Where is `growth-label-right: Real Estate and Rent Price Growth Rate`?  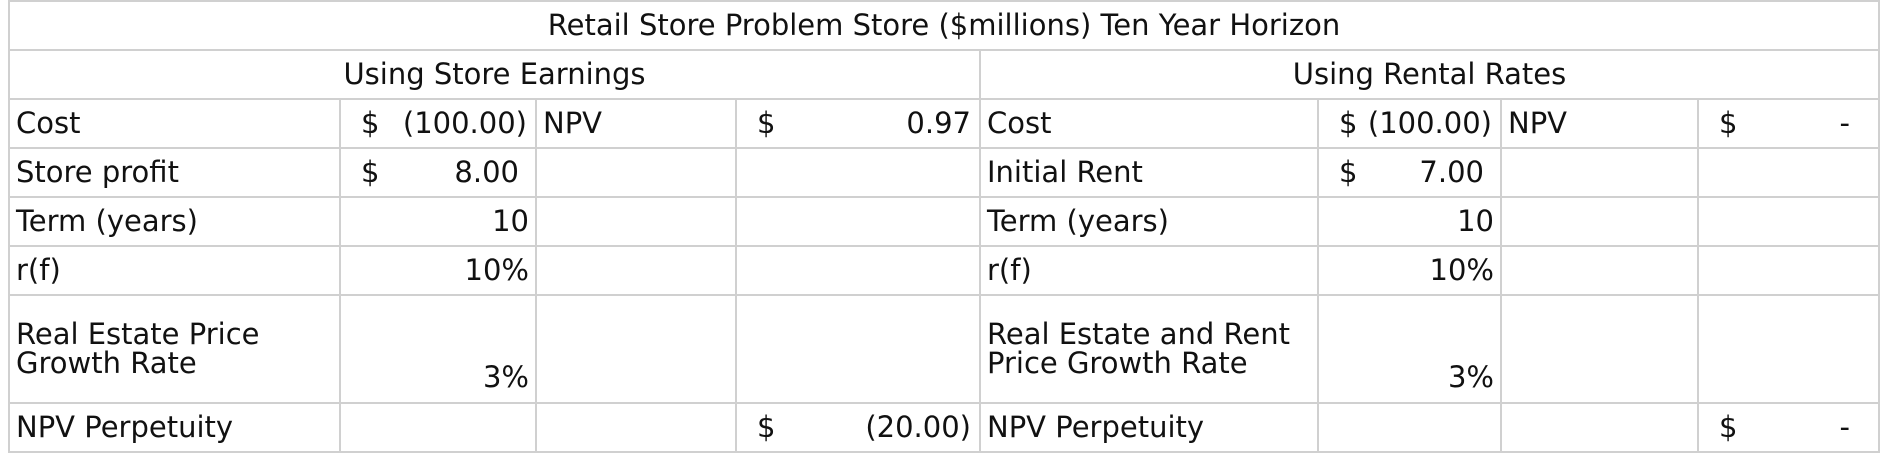 growth-label-right: Real Estate and Rent Price Growth Rate is located at coordinates (1149, 349).